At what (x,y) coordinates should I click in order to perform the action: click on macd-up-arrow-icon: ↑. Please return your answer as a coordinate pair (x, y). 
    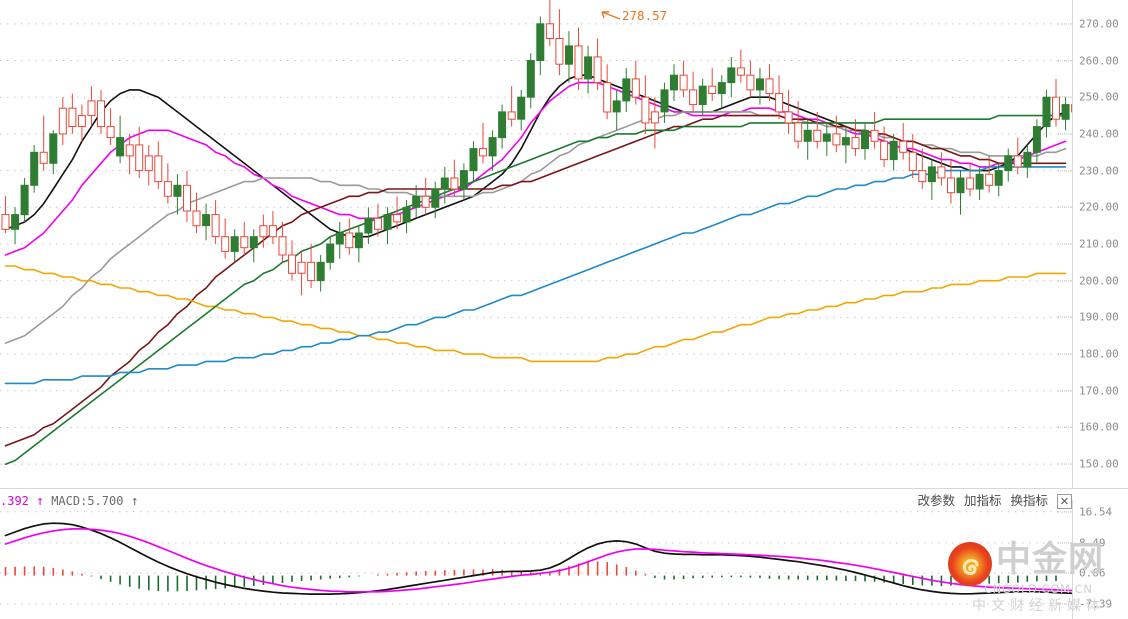
    Looking at the image, I should click on (134, 501).